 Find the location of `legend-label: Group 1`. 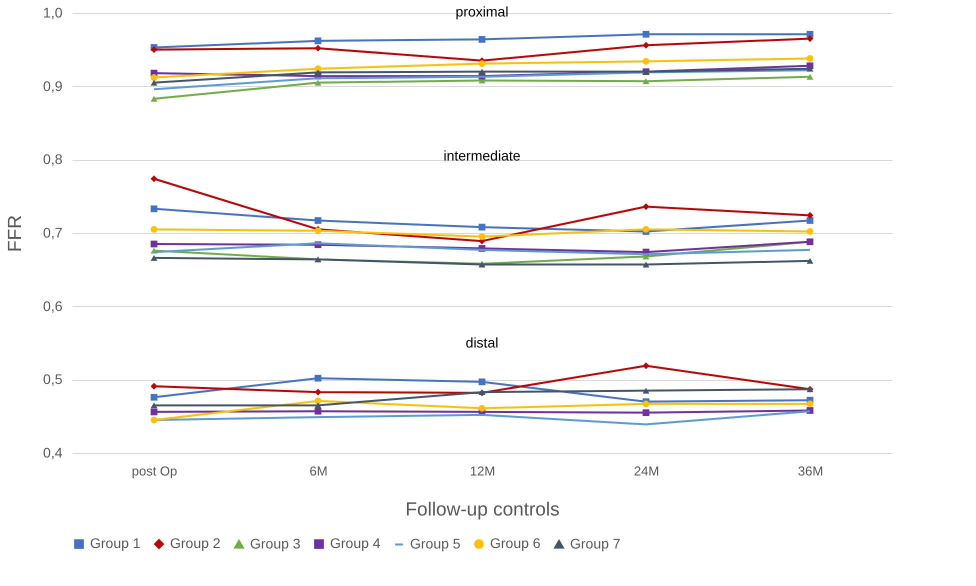

legend-label: Group 1 is located at coordinates (115, 543).